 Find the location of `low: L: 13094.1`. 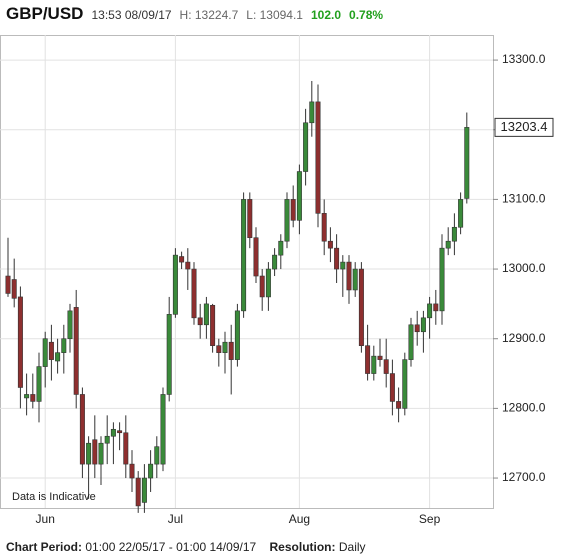

low: L: 13094.1 is located at coordinates (274, 15).